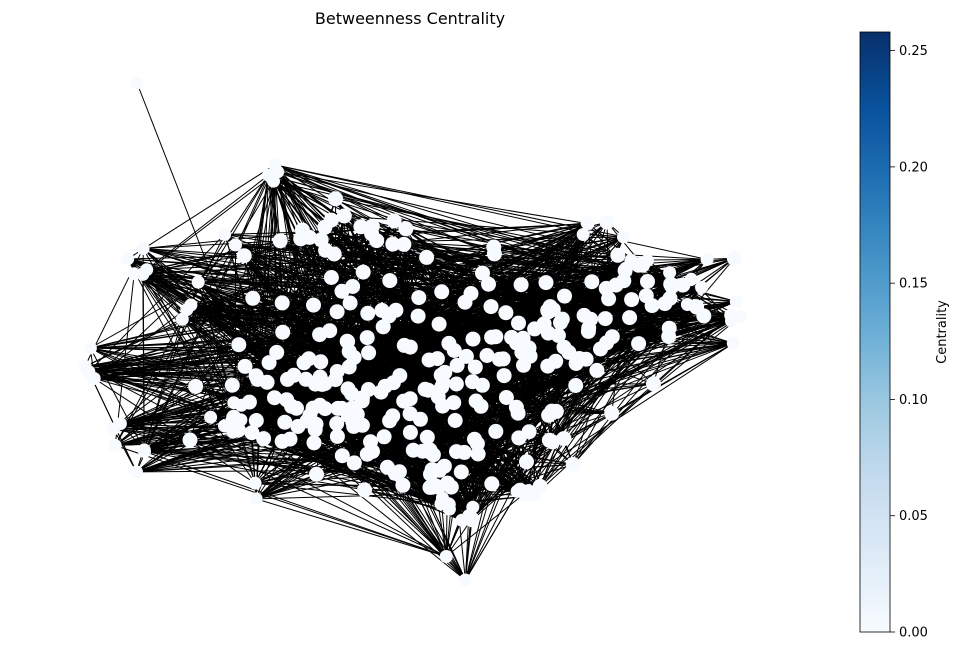  What do you see at coordinates (410, 18) in the screenshot?
I see `chart-title: Betweenness Centrality` at bounding box center [410, 18].